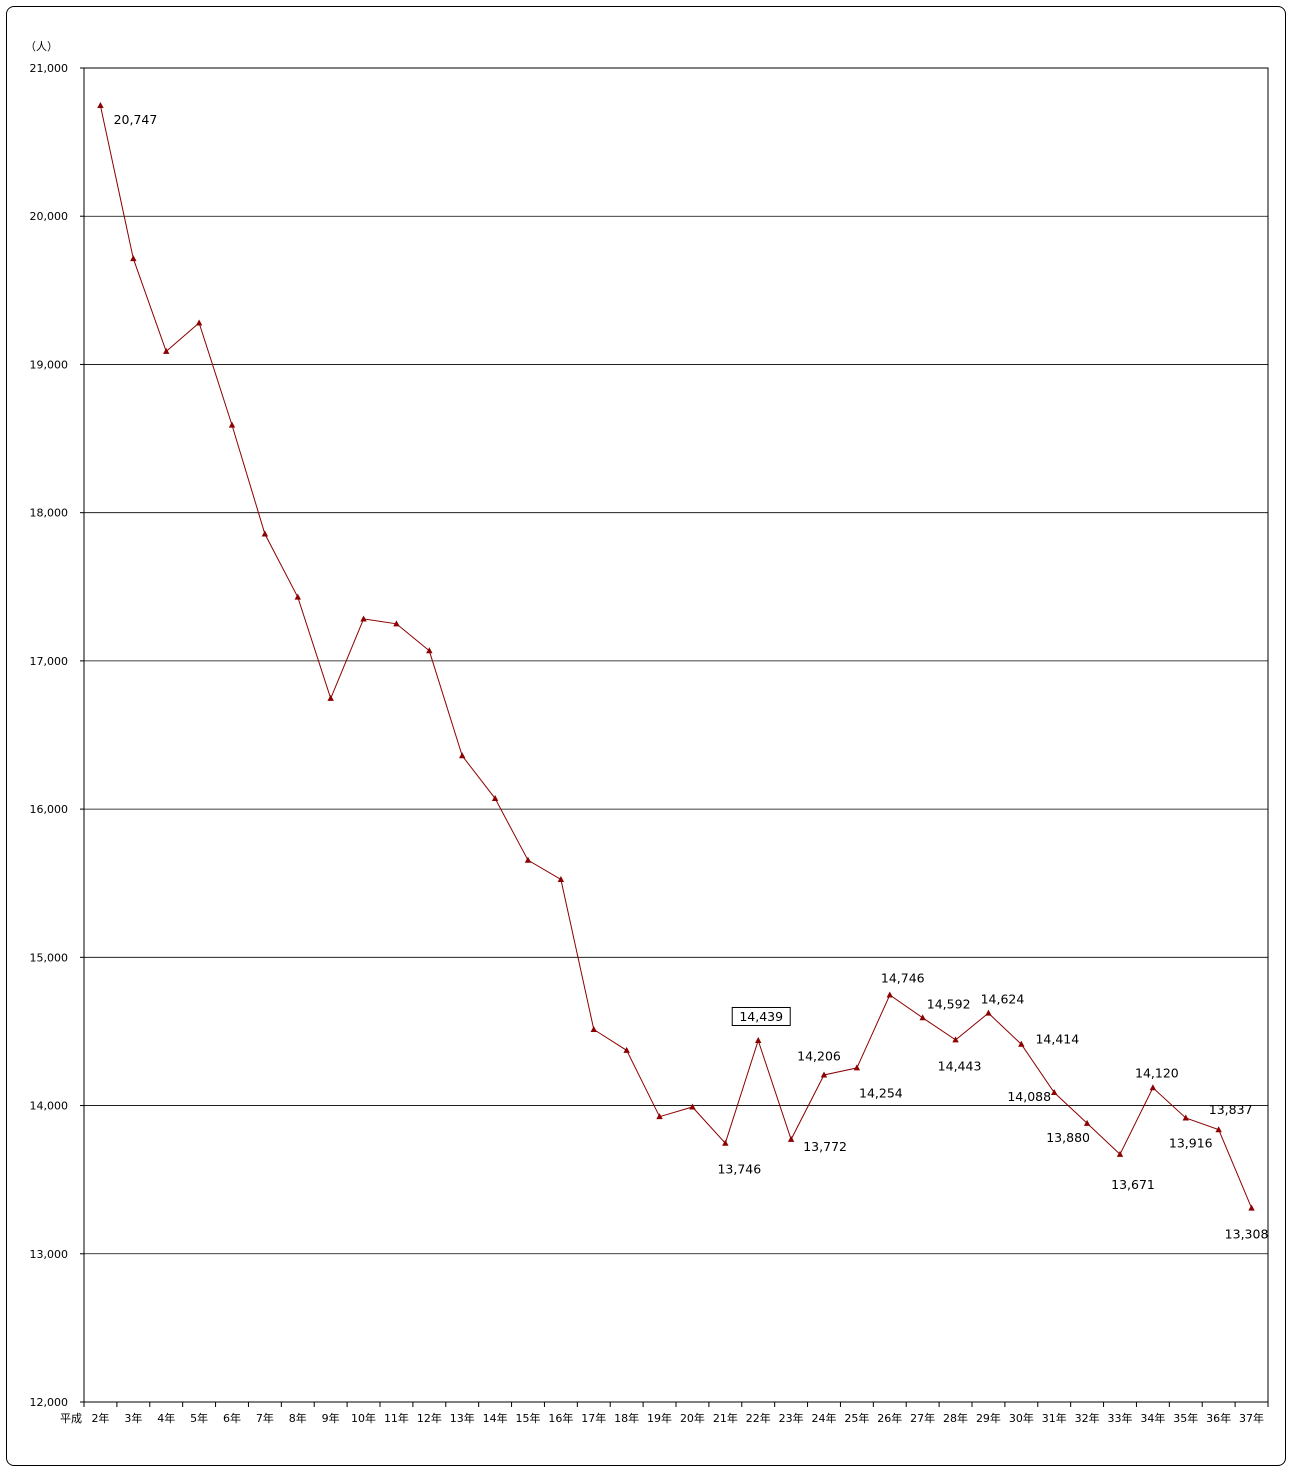 The image size is (1293, 1472). I want to click on data-label: 14,414, so click(1057, 1039).